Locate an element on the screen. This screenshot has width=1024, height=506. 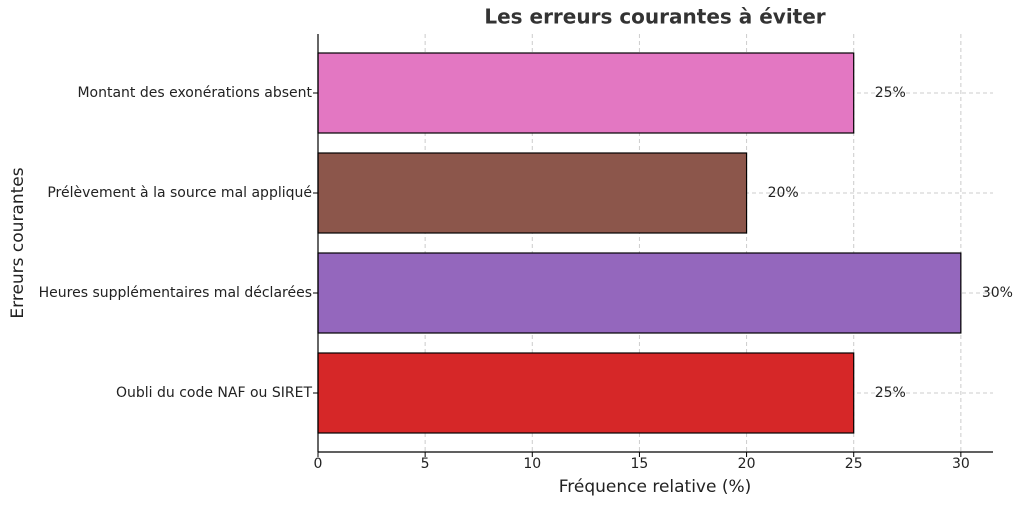
y-tick-label: Oubli du code NAF ou SIRET is located at coordinates (214, 393).